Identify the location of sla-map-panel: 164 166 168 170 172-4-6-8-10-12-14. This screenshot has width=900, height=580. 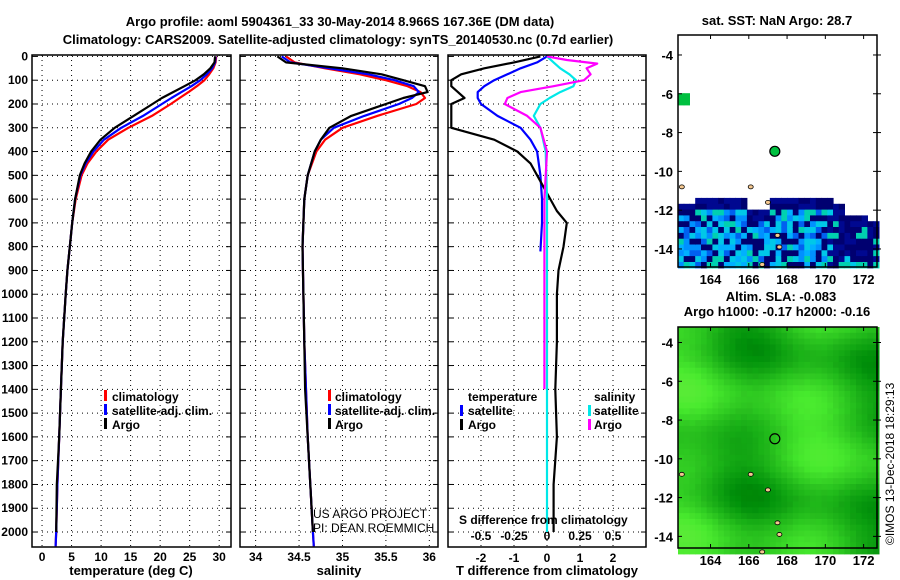
(767, 447).